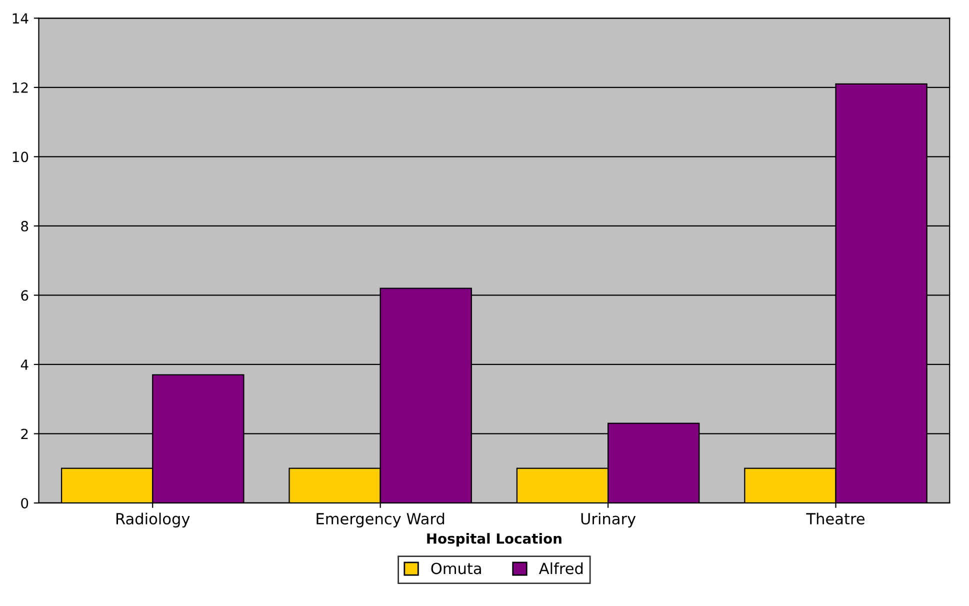  What do you see at coordinates (20, 18) in the screenshot?
I see `y-tick-label: 14` at bounding box center [20, 18].